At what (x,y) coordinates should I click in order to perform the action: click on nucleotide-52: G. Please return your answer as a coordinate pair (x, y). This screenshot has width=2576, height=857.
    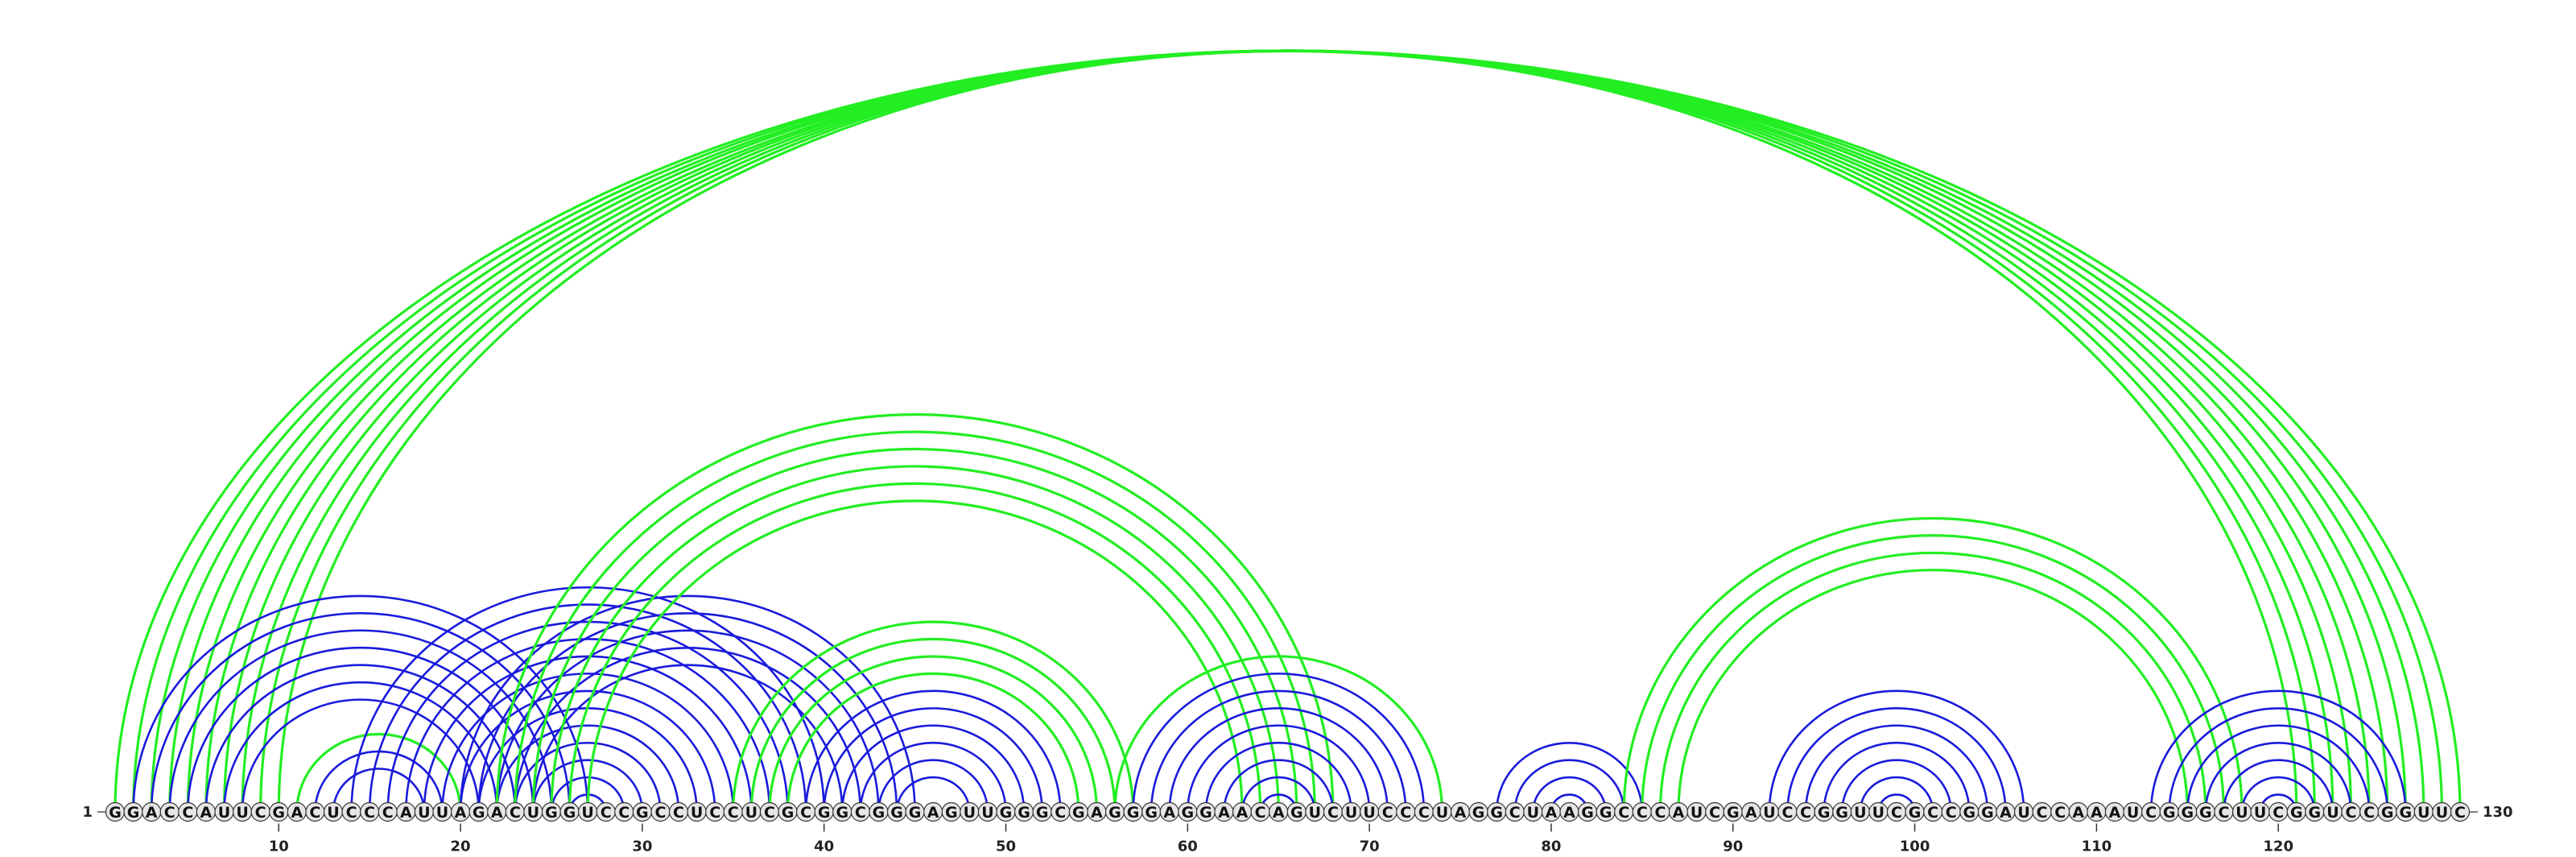
    Looking at the image, I should click on (1042, 811).